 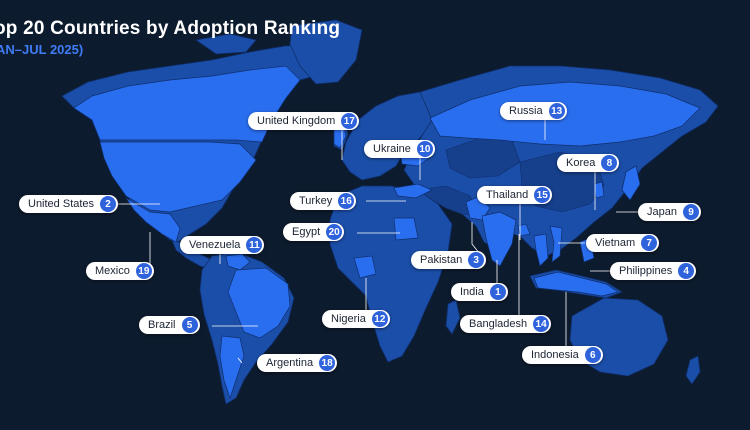 What do you see at coordinates (498, 324) in the screenshot?
I see `country-name: Bangladesh` at bounding box center [498, 324].